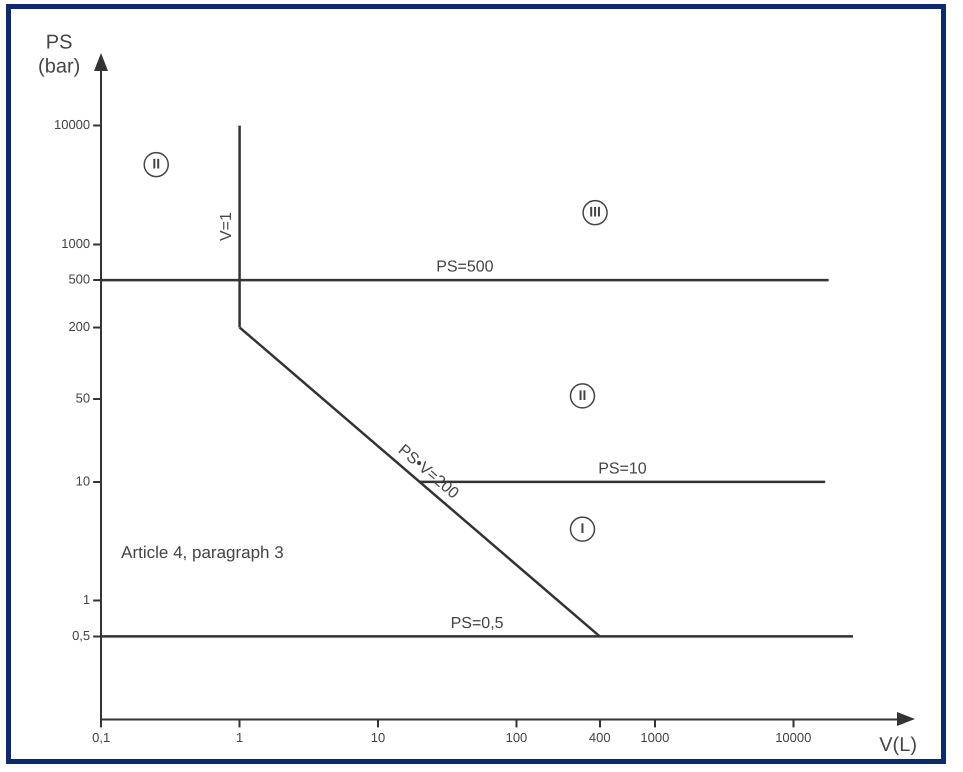 The image size is (963, 772). What do you see at coordinates (582, 528) in the screenshot?
I see `annotation: I` at bounding box center [582, 528].